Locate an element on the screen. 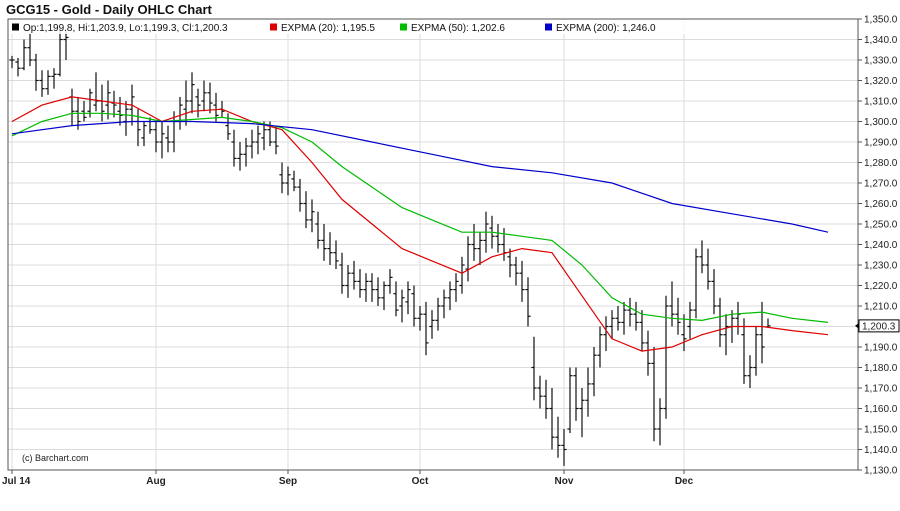 Image resolution: width=900 pixels, height=511 pixels. y-tick-label: 1,180.0 is located at coordinates (881, 368).